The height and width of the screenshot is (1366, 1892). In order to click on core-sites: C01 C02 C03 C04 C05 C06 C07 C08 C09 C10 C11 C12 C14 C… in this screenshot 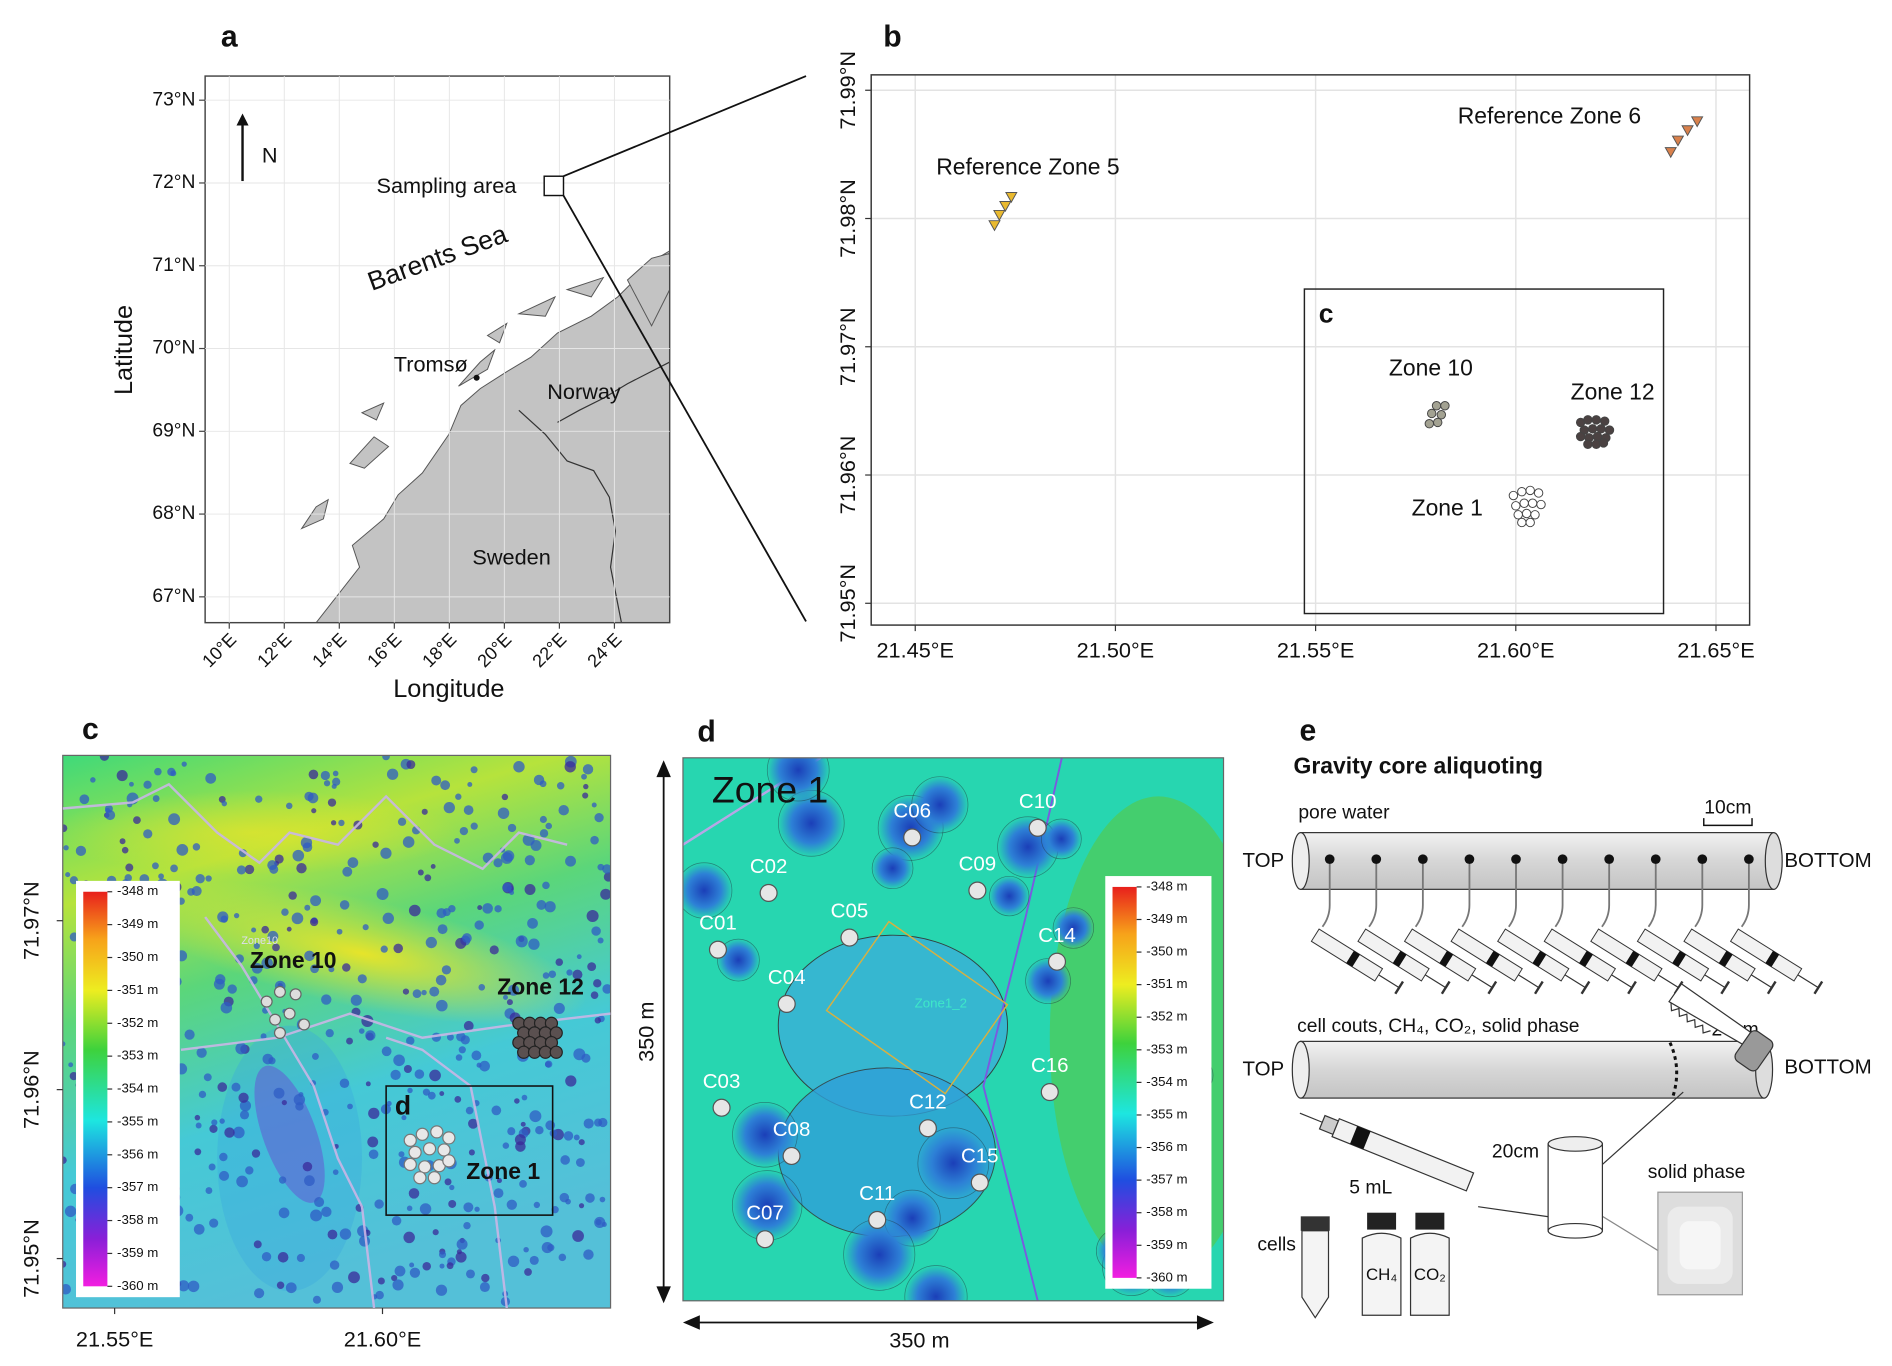, I will do `click(887, 1019)`.